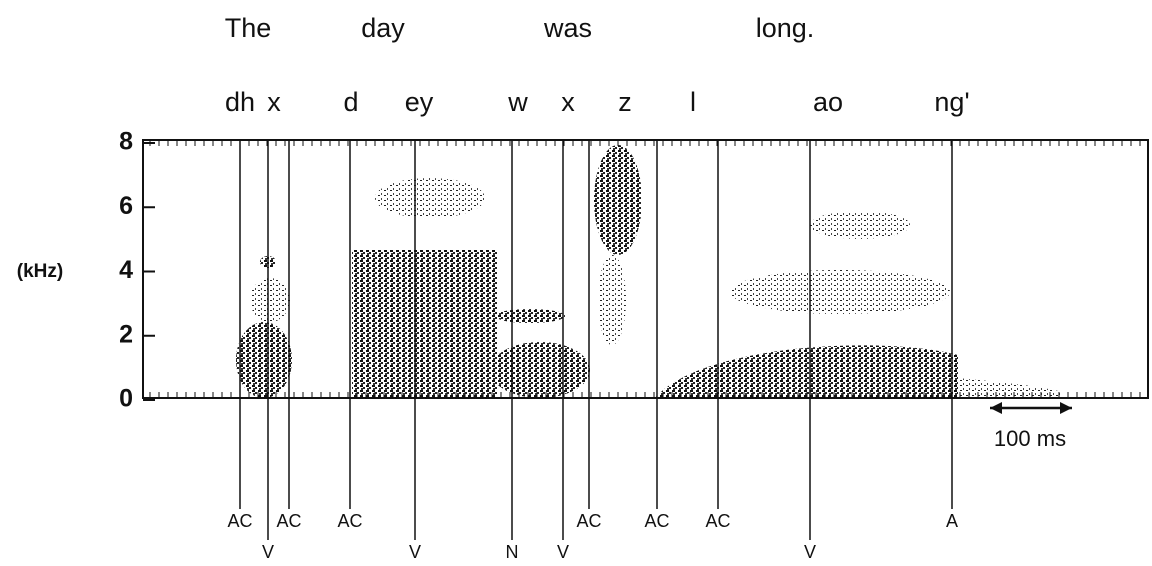  What do you see at coordinates (126, 399) in the screenshot?
I see `y-tick-label: 0` at bounding box center [126, 399].